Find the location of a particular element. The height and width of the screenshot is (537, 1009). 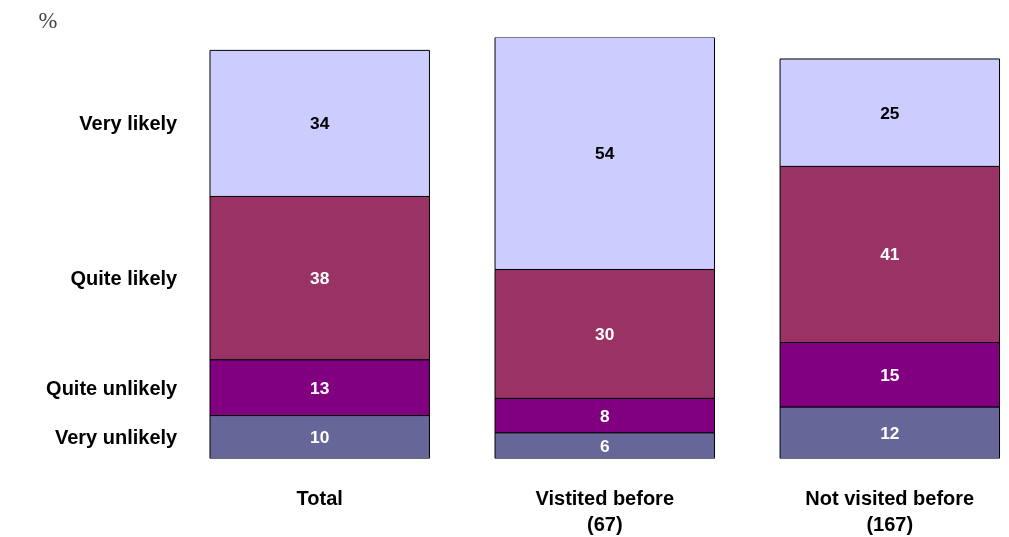

data-label: 25 is located at coordinates (890, 112).